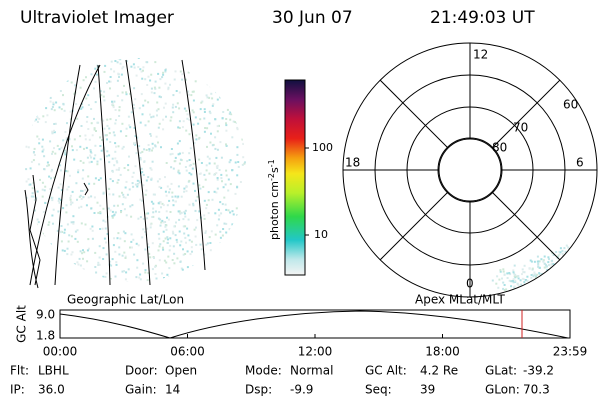 The height and width of the screenshot is (400, 600). I want to click on info-value: 39, so click(427, 390).